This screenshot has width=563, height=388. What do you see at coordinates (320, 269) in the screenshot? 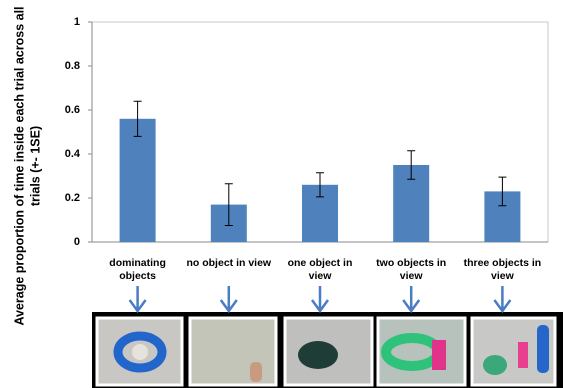
I see `x-tick-label: one object in view` at bounding box center [320, 269].